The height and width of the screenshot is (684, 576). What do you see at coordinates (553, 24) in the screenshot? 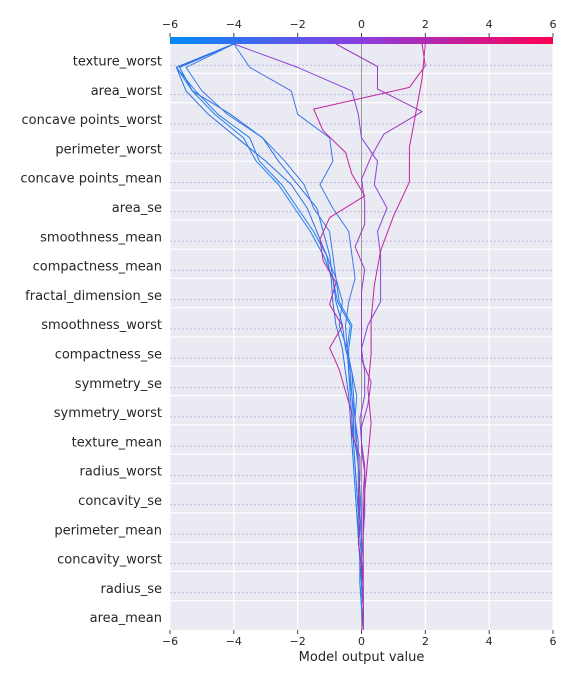
I see `x-tick-label-top: 6` at bounding box center [553, 24].